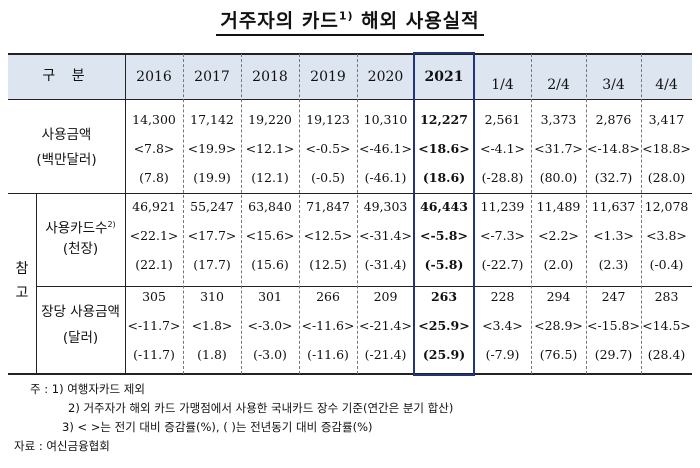 The width and height of the screenshot is (700, 468). I want to click on cell-qoq: <-11.6>, so click(328, 325).